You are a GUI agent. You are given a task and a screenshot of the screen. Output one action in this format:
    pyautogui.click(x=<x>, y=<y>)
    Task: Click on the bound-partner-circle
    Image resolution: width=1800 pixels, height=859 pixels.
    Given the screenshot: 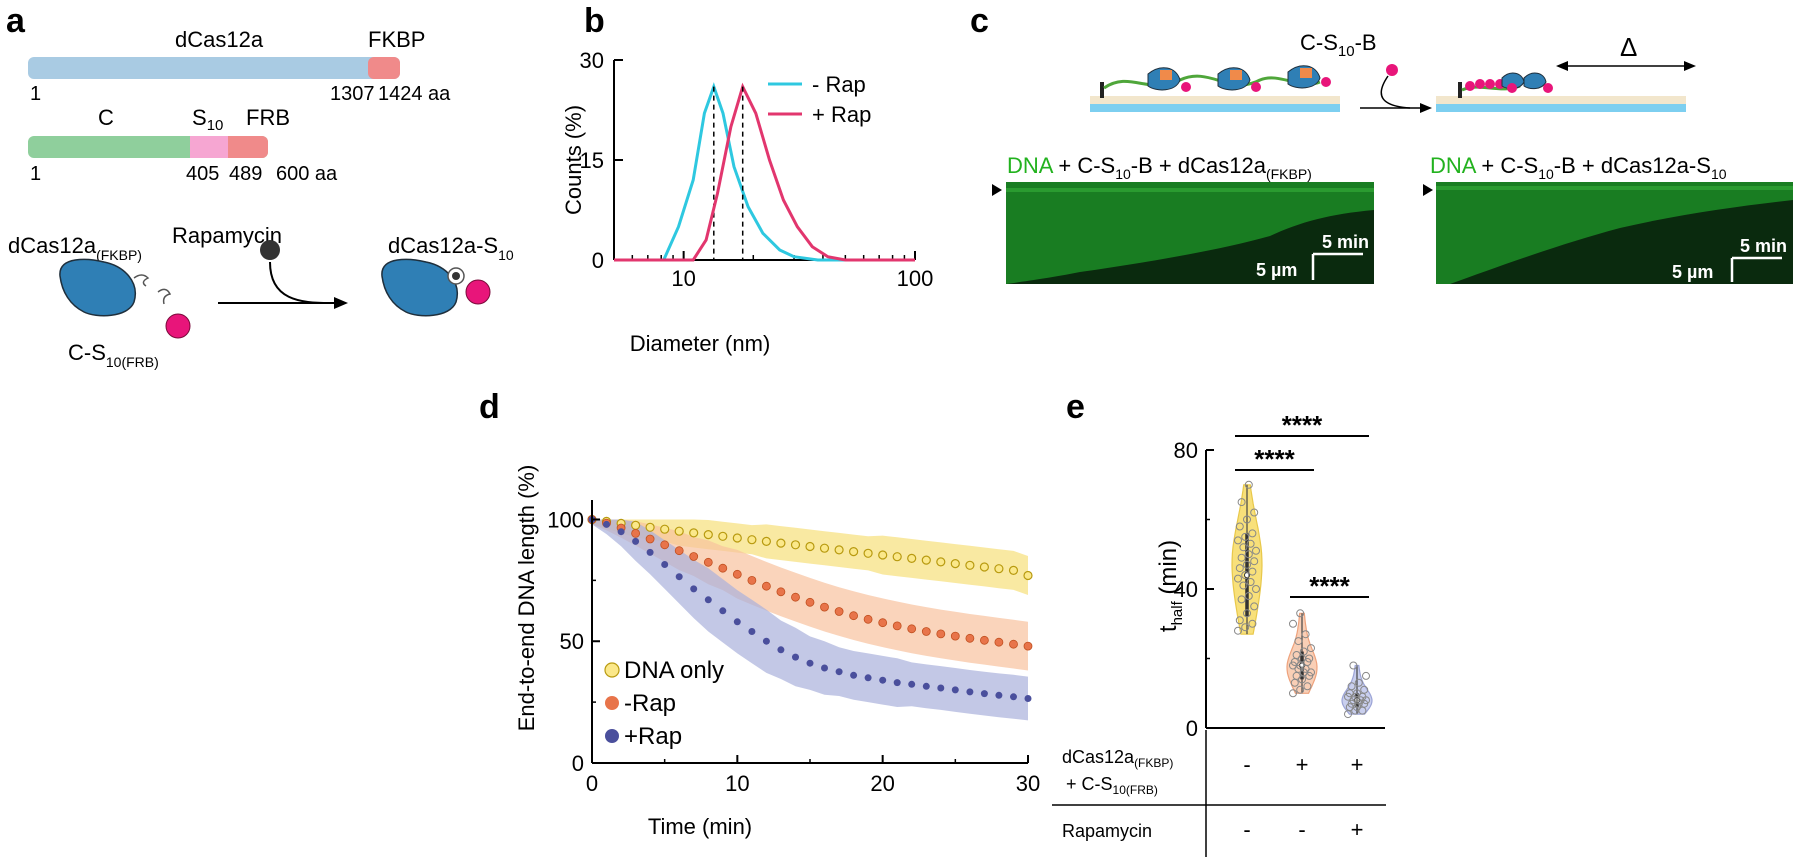 What is the action you would take?
    pyautogui.click(x=478, y=292)
    